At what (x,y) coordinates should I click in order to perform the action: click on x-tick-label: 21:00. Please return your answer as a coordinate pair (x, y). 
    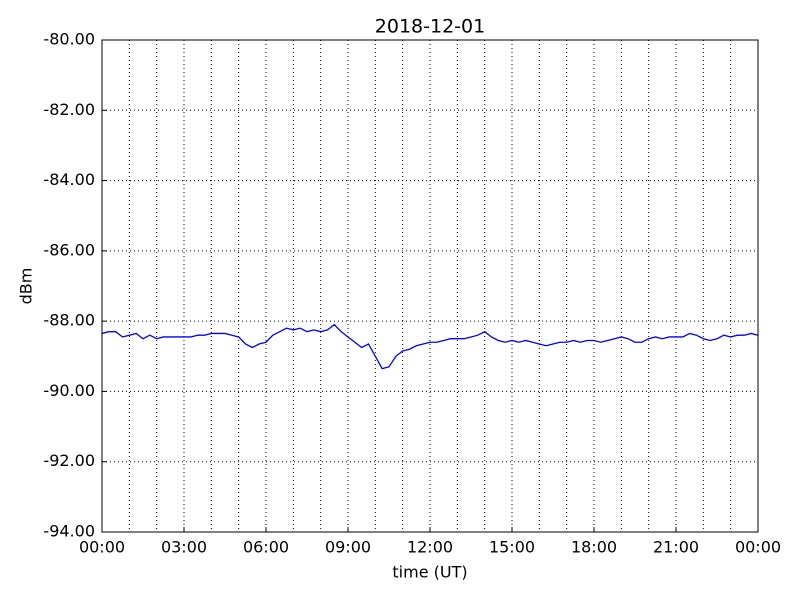
    Looking at the image, I should click on (676, 547).